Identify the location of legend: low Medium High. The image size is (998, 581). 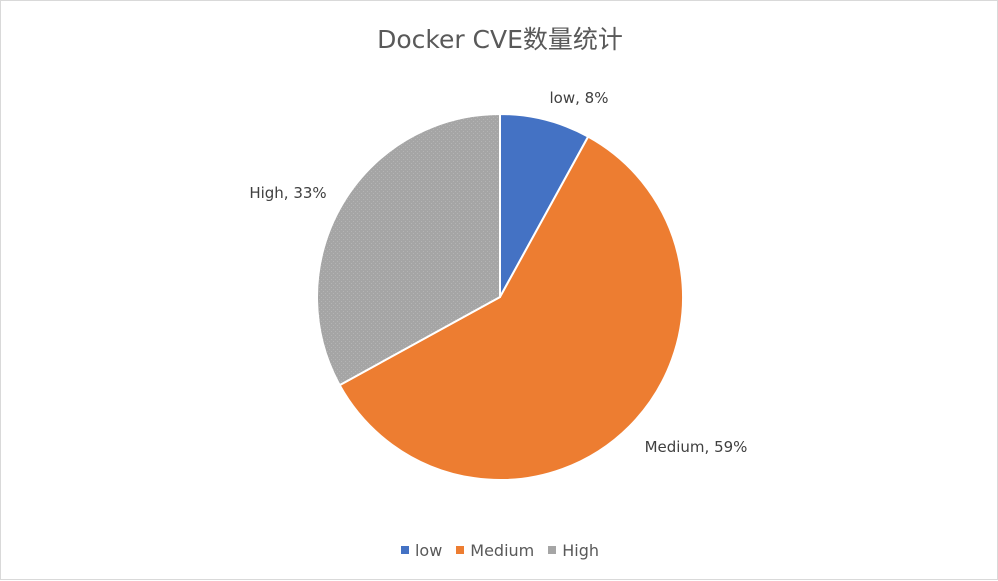
(499, 549).